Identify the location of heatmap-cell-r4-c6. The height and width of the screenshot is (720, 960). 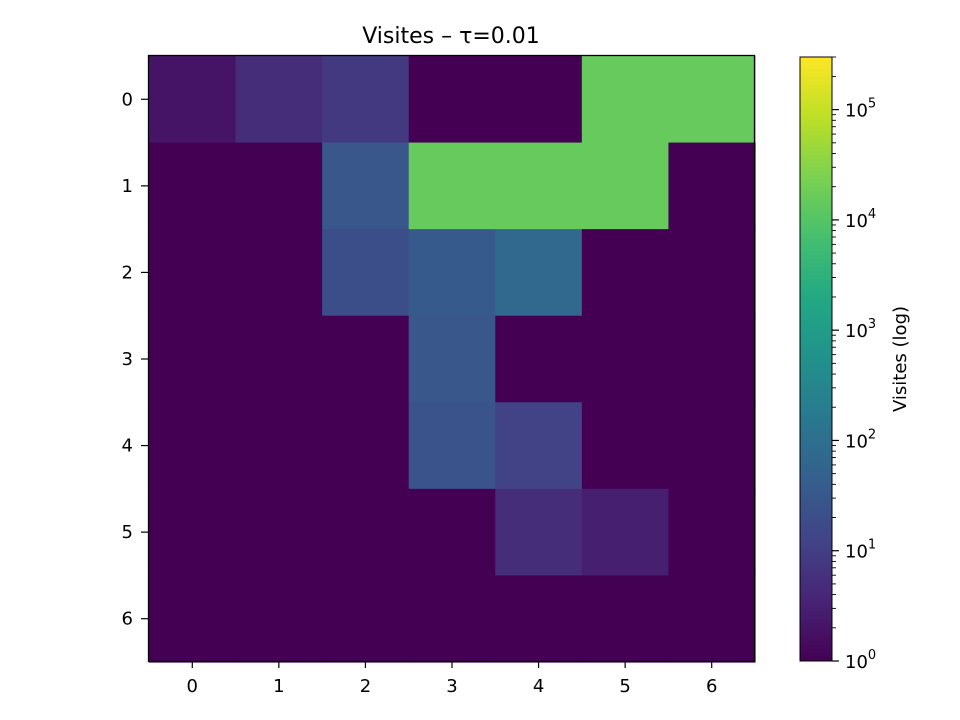
(712, 446).